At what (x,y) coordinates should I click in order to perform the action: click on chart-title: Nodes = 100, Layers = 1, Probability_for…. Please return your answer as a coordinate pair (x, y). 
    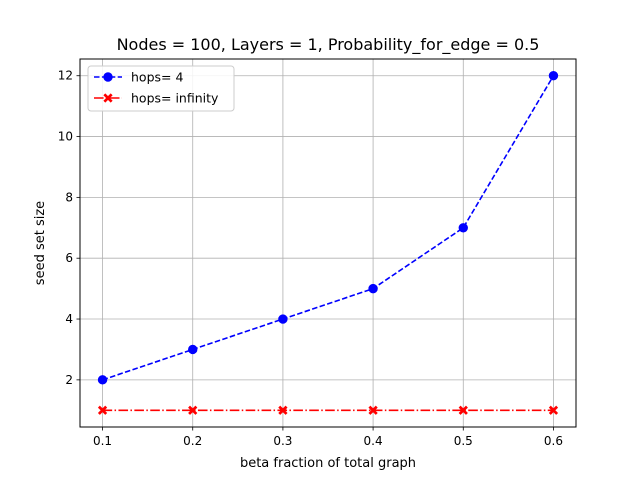
    Looking at the image, I should click on (328, 45).